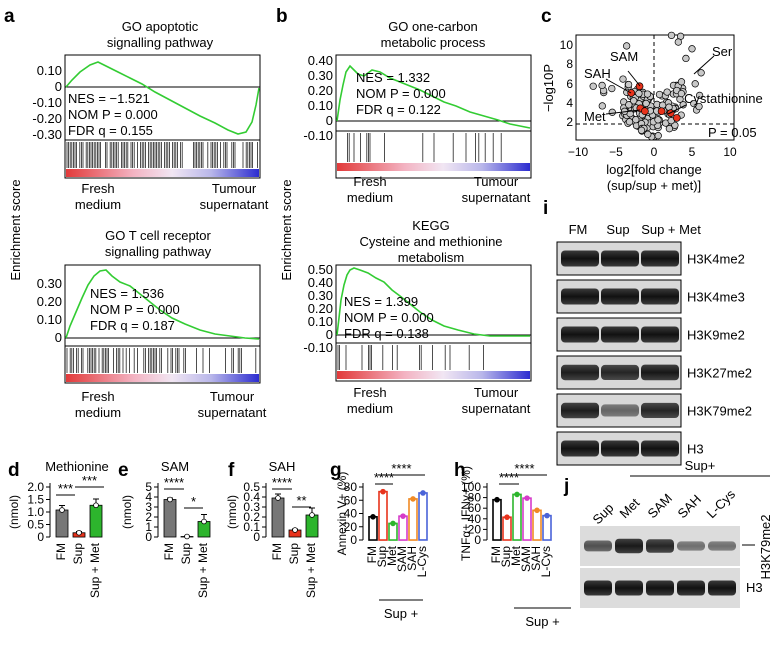 This screenshot has width=783, height=671. Describe the element at coordinates (234, 188) in the screenshot. I see `gsea-a-top-xright-1: Tumour` at that location.